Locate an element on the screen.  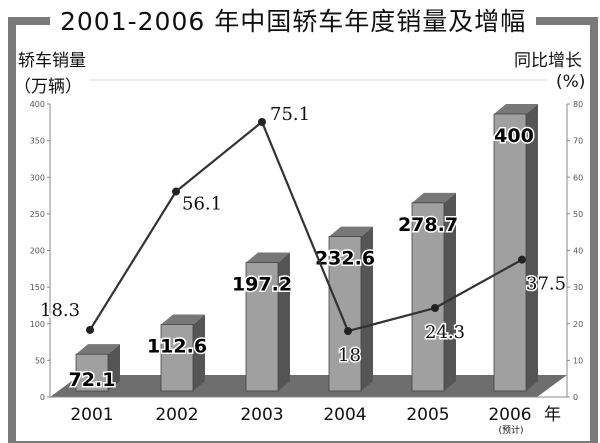
right-tick-label: 80 is located at coordinates (578, 104).